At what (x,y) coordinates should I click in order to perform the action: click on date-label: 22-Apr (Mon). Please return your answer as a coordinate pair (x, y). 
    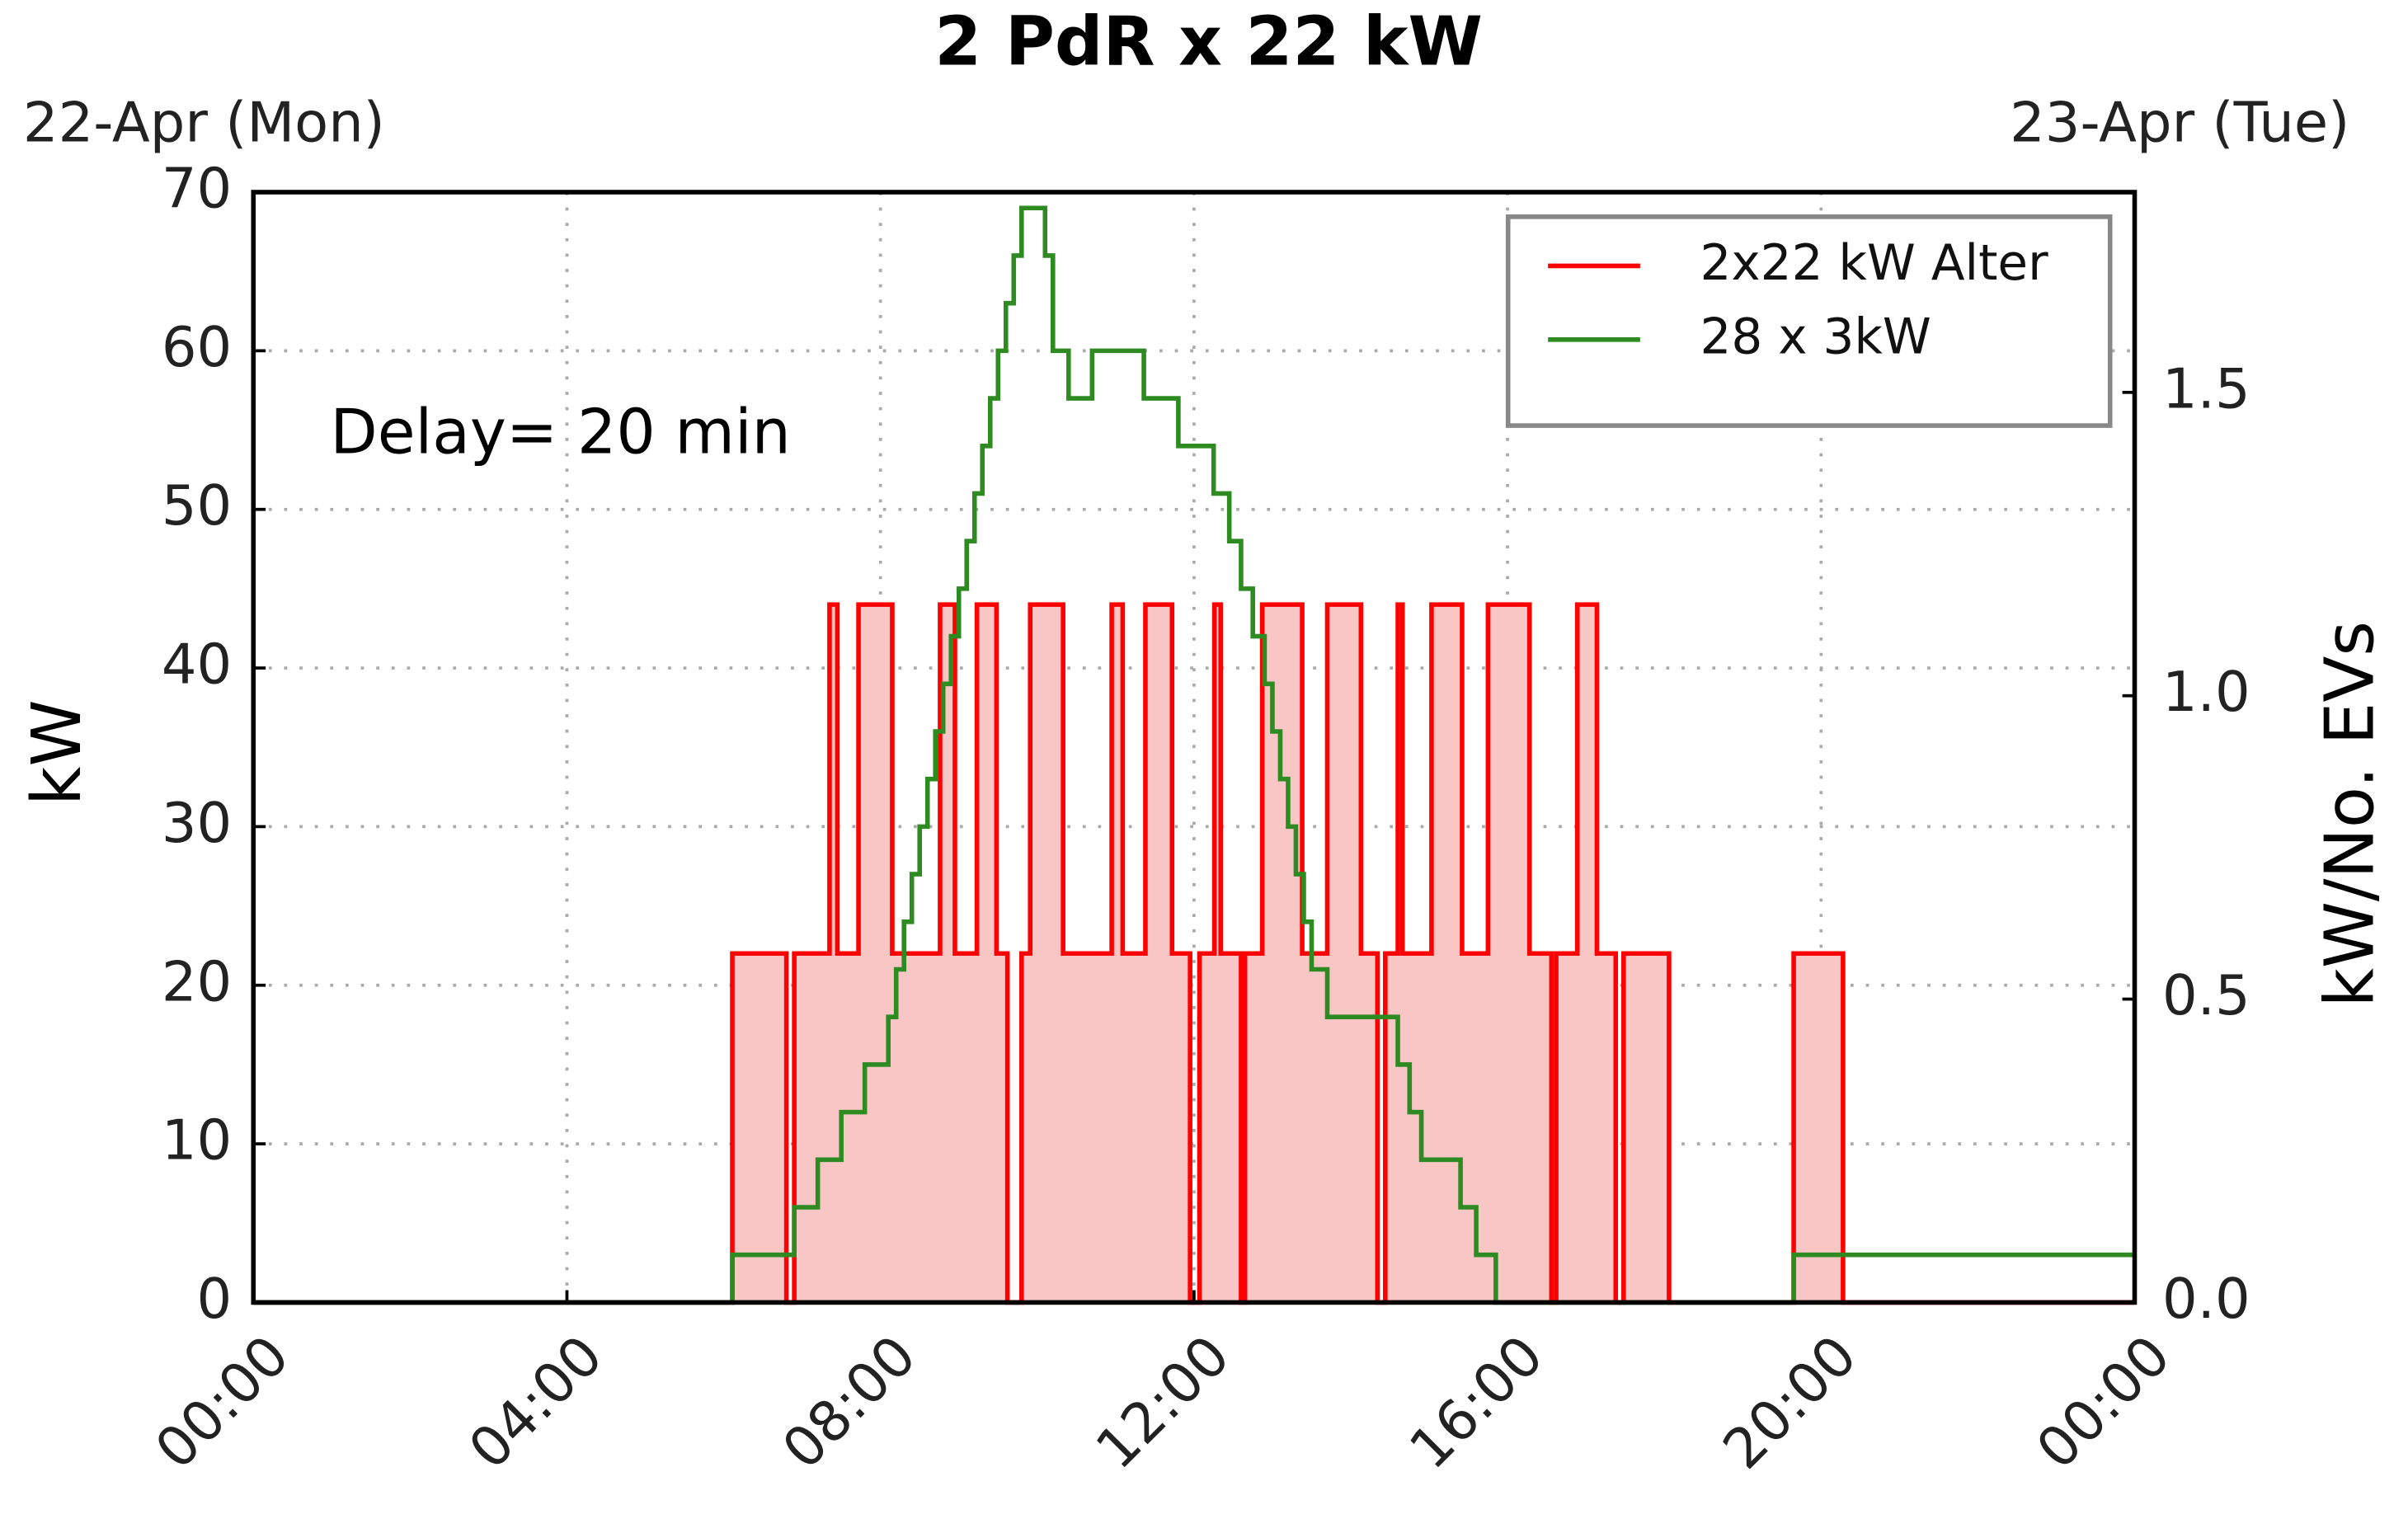
    Looking at the image, I should click on (204, 122).